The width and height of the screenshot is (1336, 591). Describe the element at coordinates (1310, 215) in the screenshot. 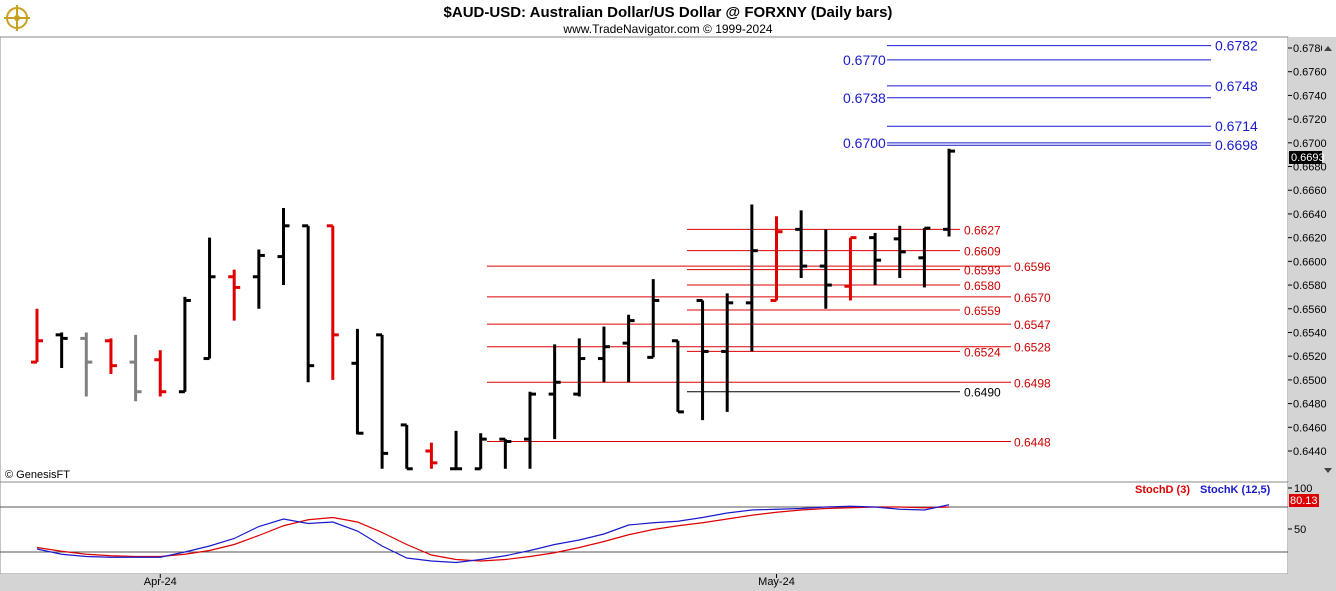

I see `price-tick-label: 0.6640` at that location.